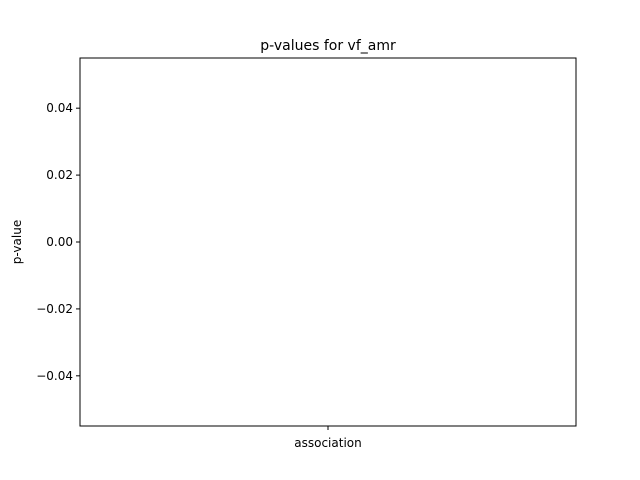  I want to click on y-tick-label: 0.02, so click(59, 175).